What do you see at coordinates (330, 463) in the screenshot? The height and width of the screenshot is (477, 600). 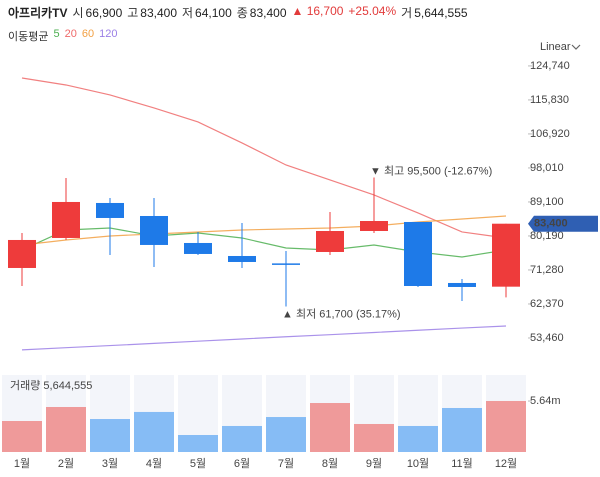 I see `x-tick-label: 8월` at bounding box center [330, 463].